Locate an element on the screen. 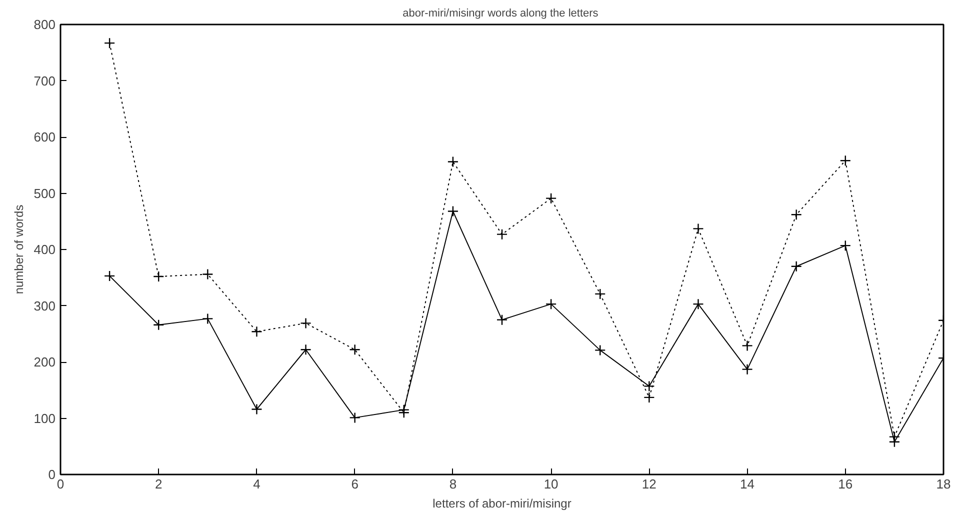 Image resolution: width=963 pixels, height=519 pixels. y-tick-label: 300 is located at coordinates (45, 306).